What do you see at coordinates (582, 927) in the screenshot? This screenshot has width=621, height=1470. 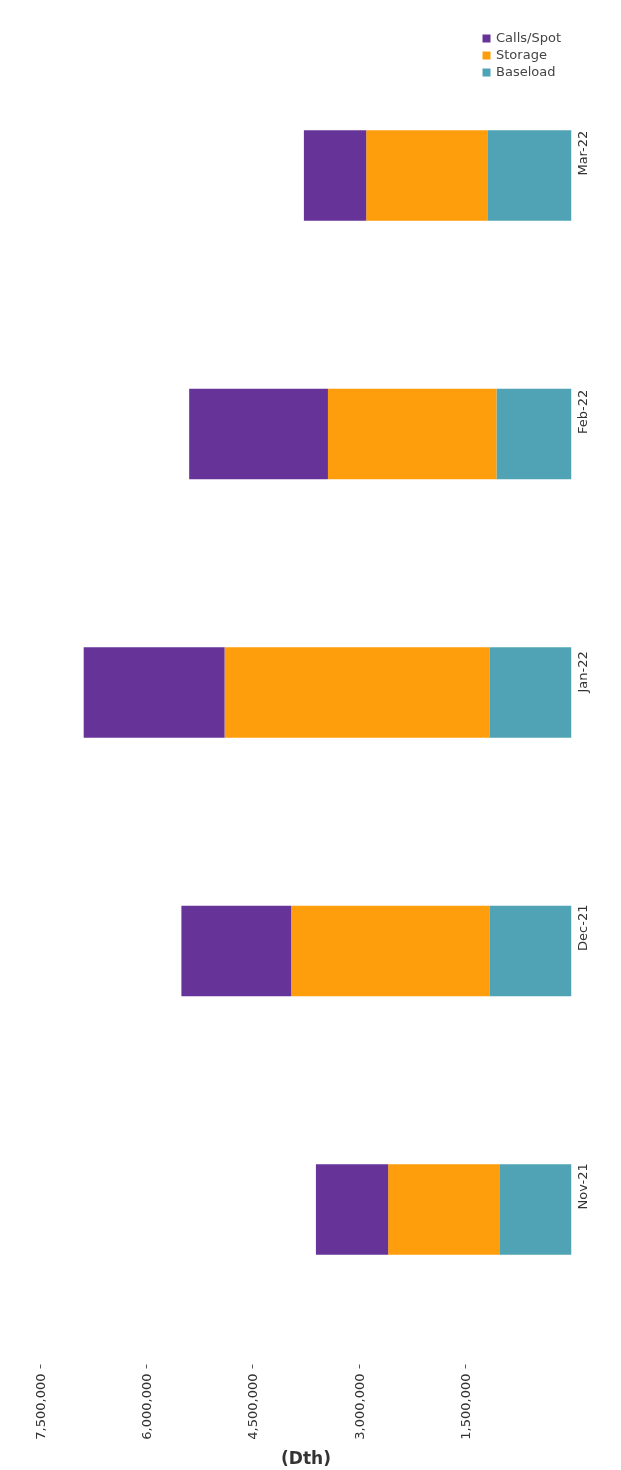 I see `y-tick-label: Dec-21` at bounding box center [582, 927].